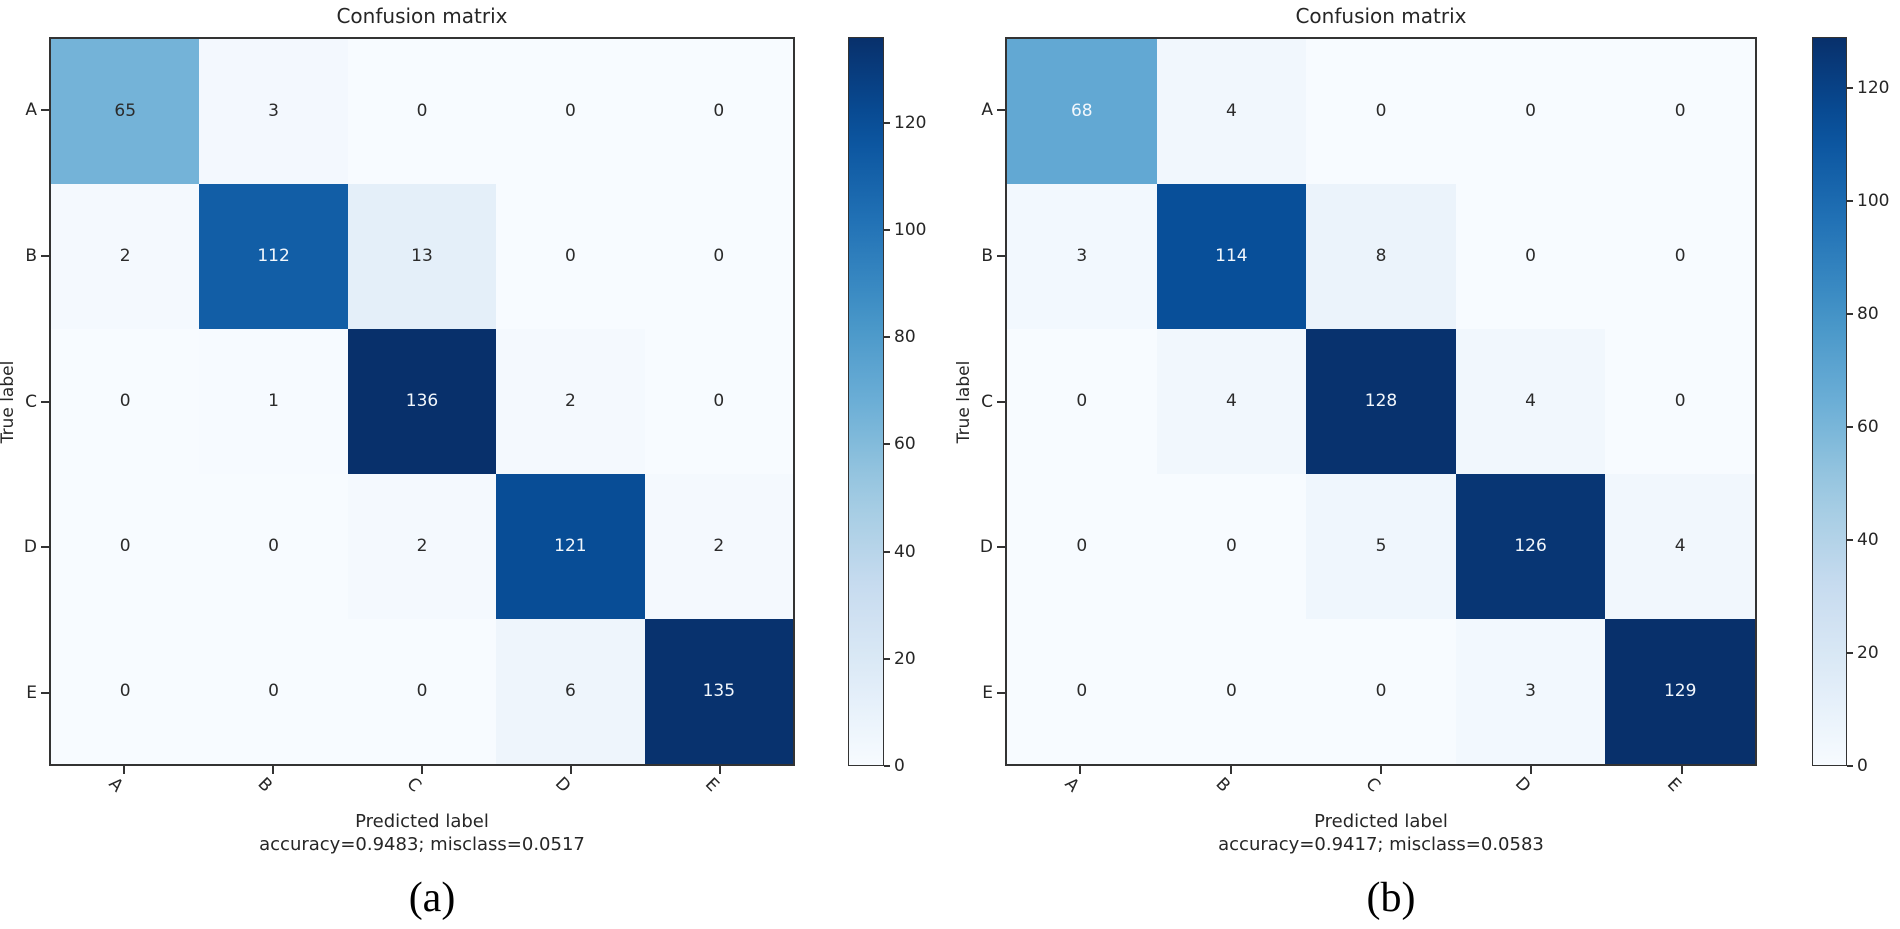 This screenshot has width=1900, height=929. I want to click on cell-B-C: 8, so click(1381, 256).